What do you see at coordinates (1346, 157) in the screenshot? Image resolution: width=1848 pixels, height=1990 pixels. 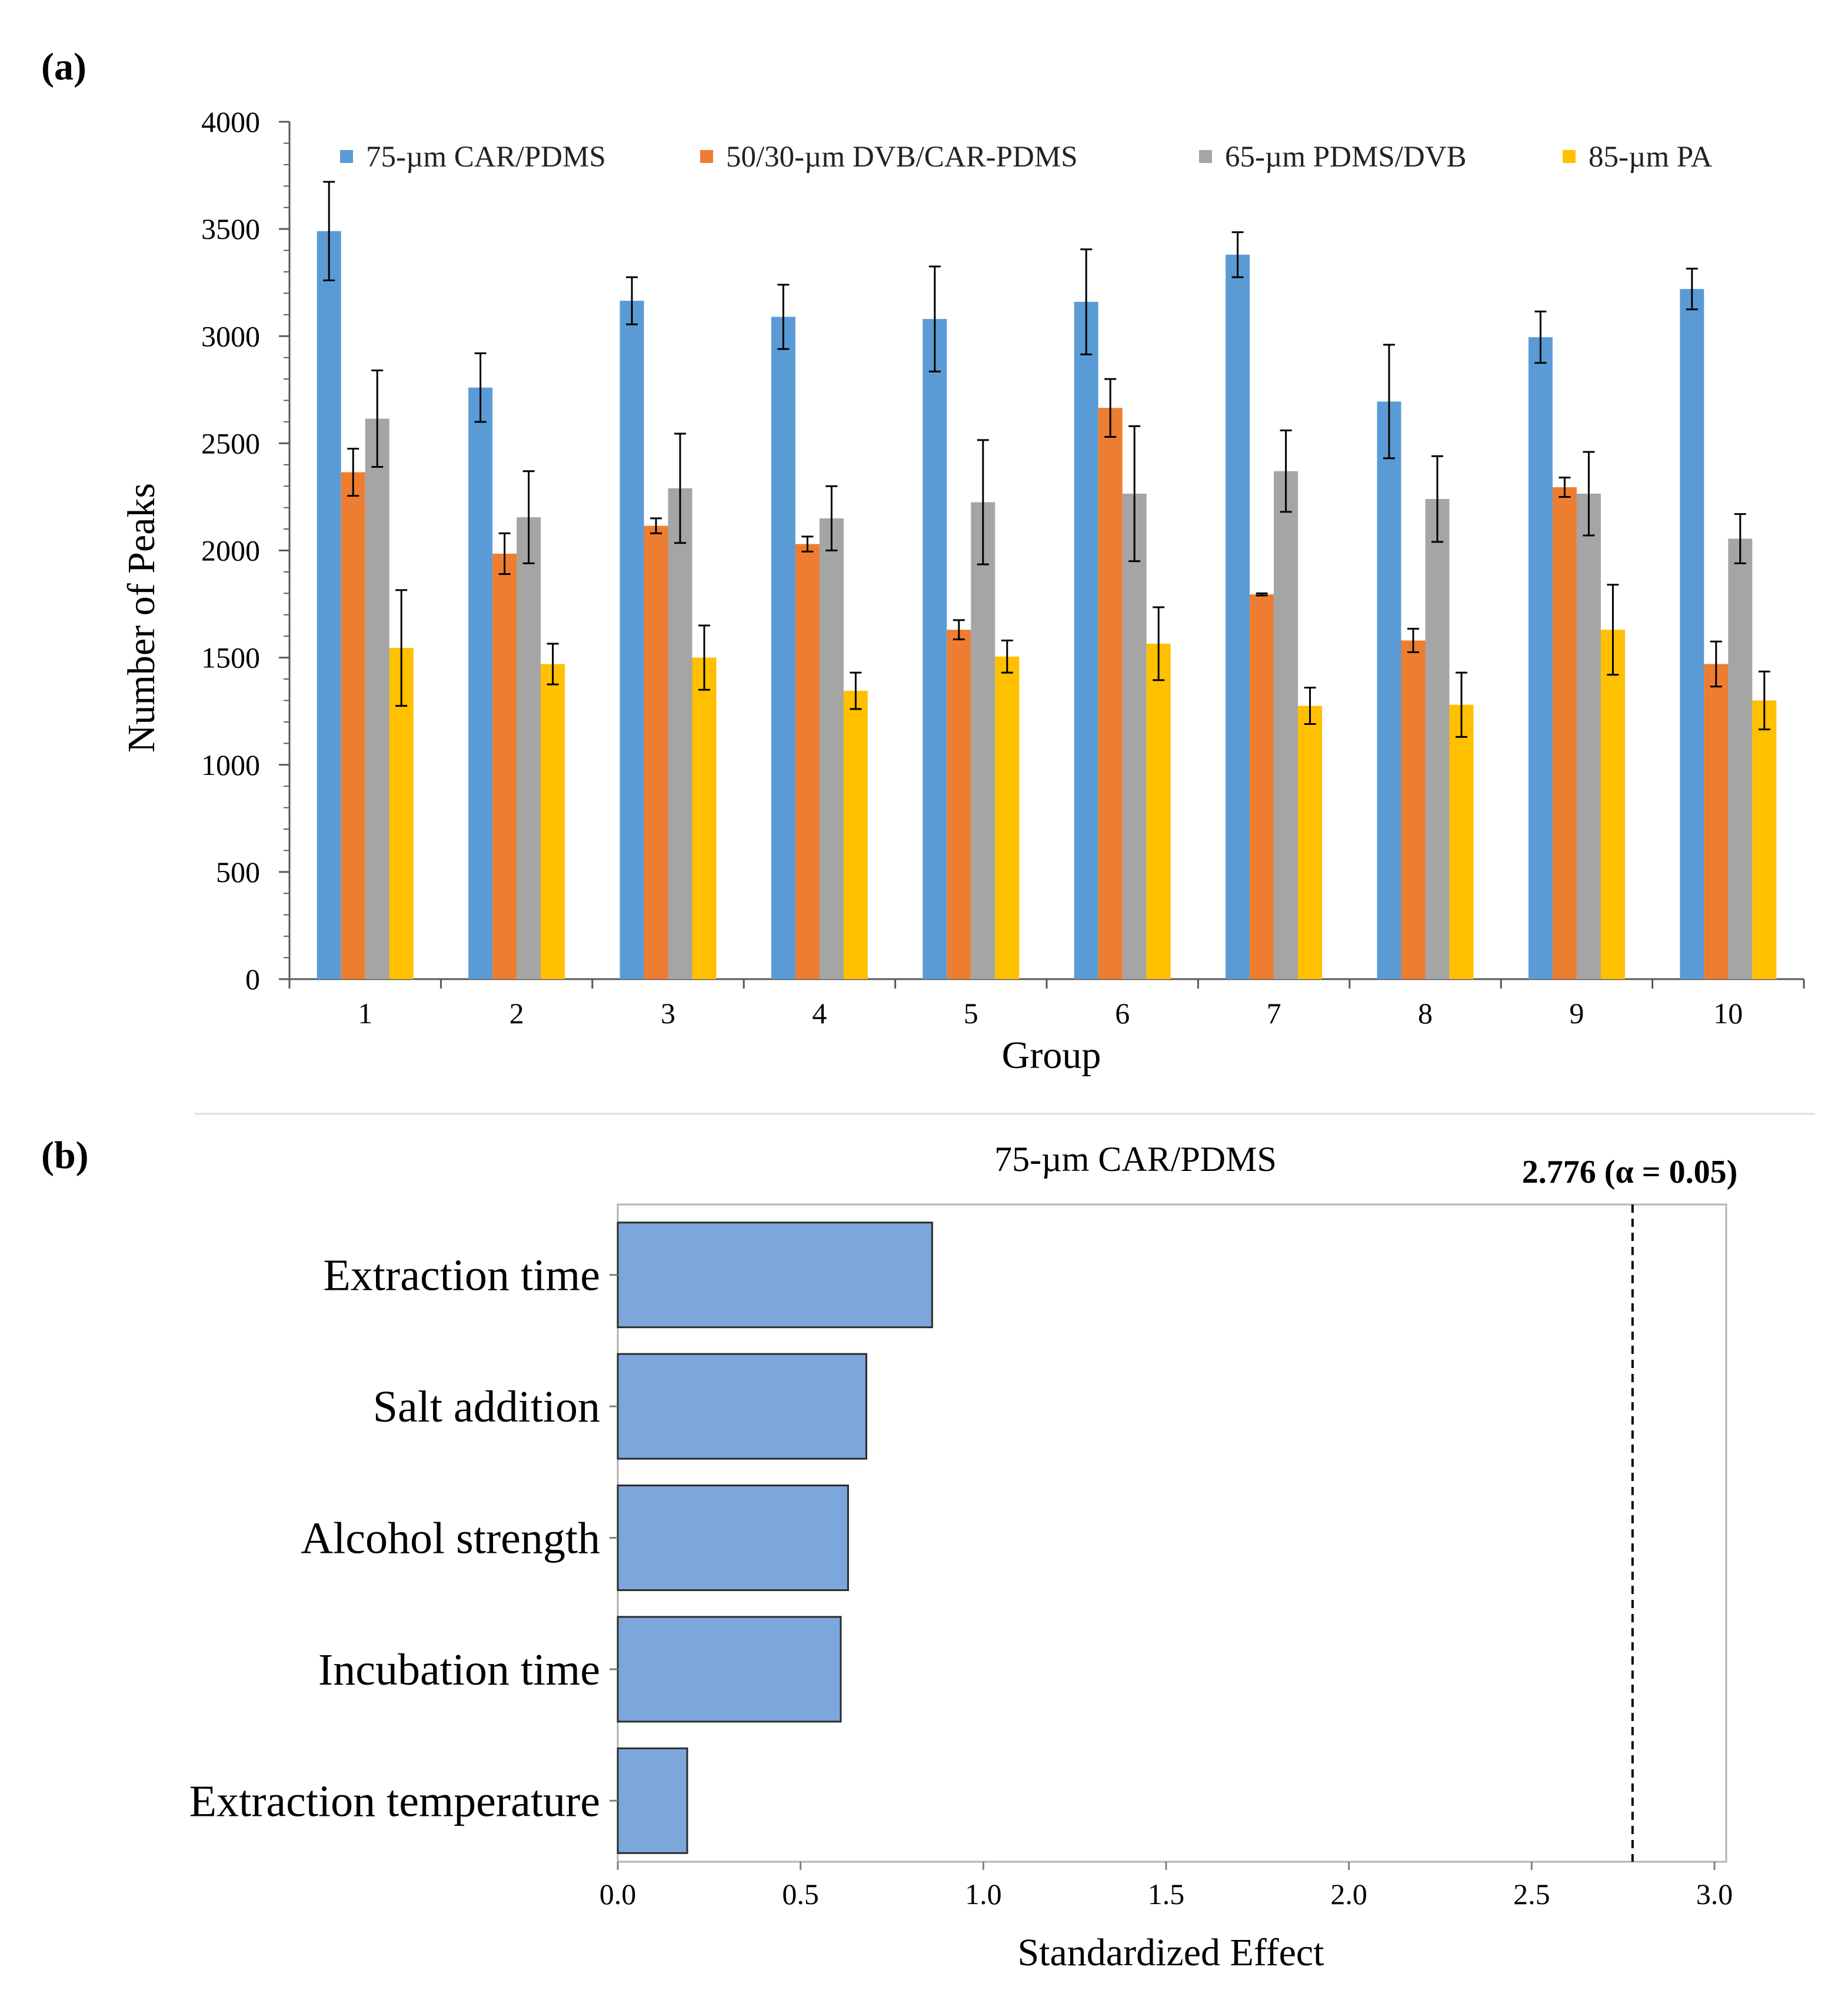 I see `legend-entry-65-m-pdms-dvb: 65-µm PDMS/DVB` at bounding box center [1346, 157].